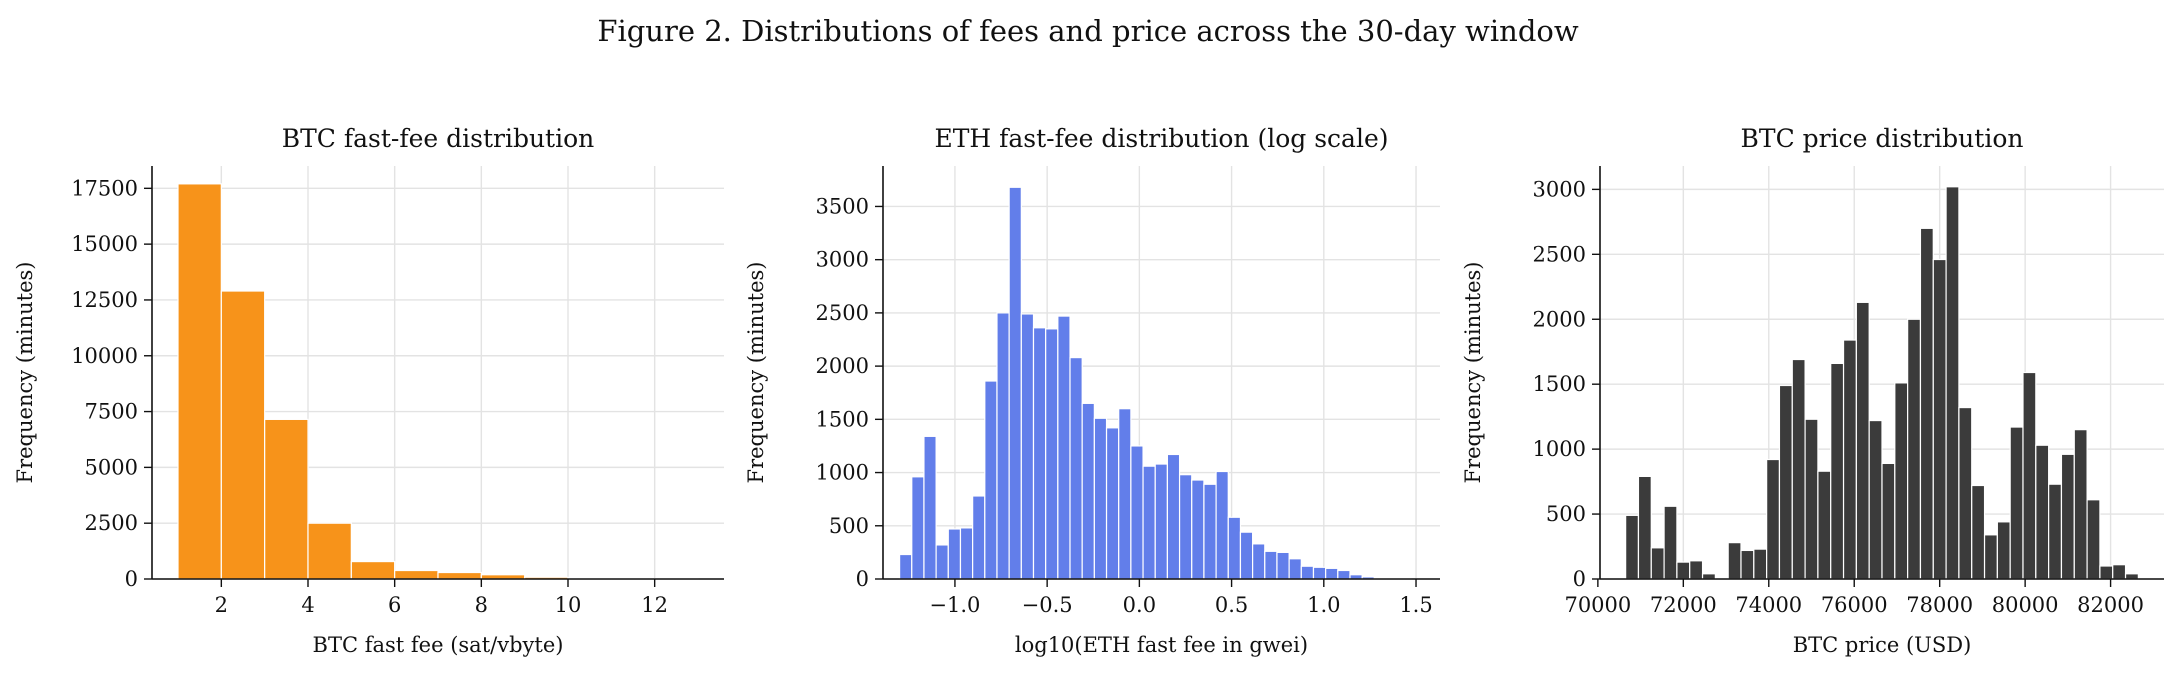 The width and height of the screenshot is (2176, 676). Describe the element at coordinates (954, 605) in the screenshot. I see `x-tick-label: −1.0` at that location.